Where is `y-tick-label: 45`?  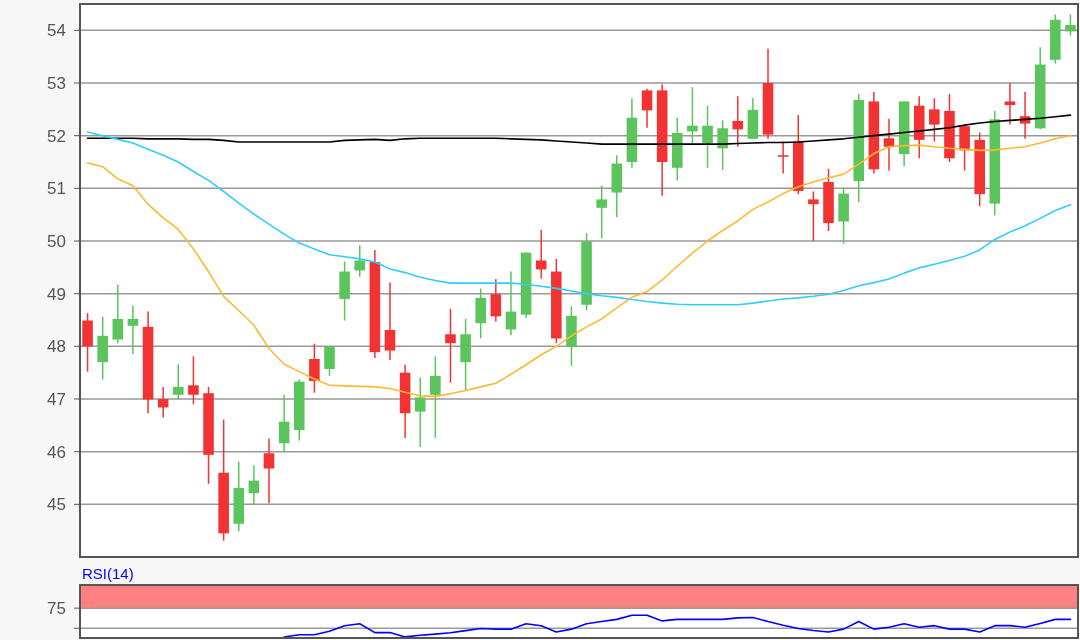
y-tick-label: 45 is located at coordinates (56, 505).